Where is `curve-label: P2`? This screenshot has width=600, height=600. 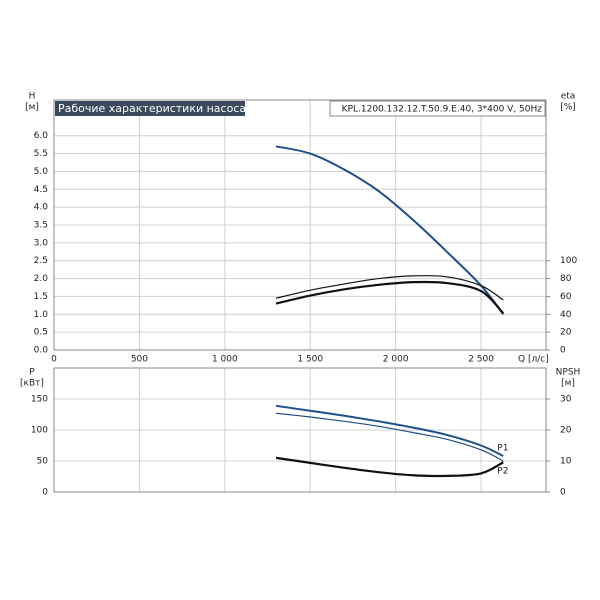
curve-label: P2 is located at coordinates (502, 472).